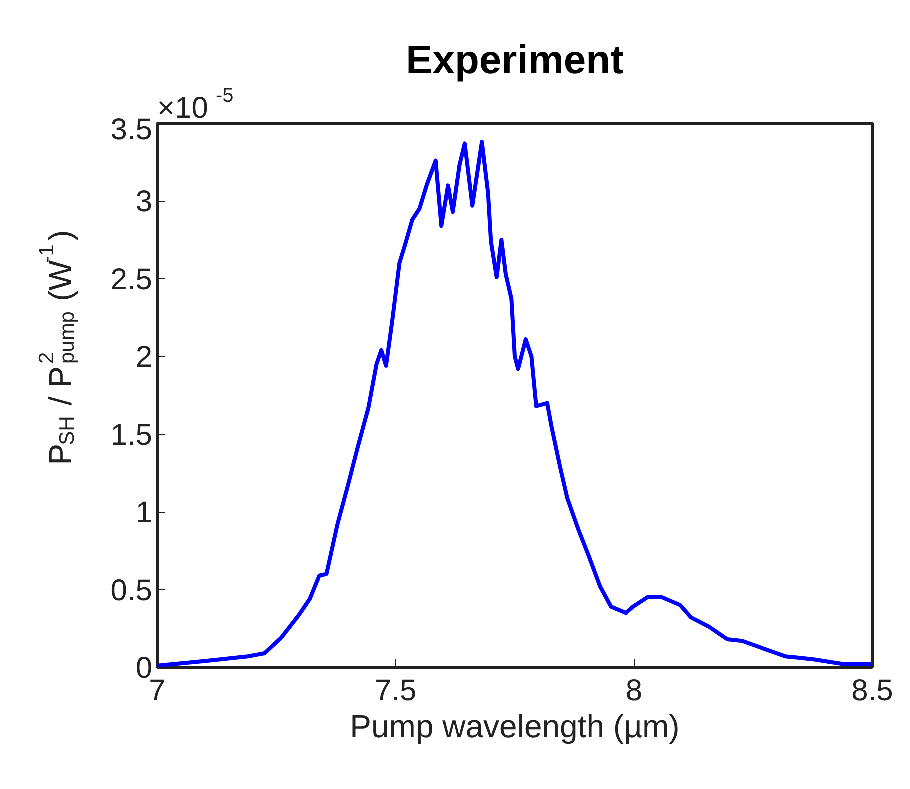  Describe the element at coordinates (634, 691) in the screenshot. I see `x-tick-label: 8` at that location.